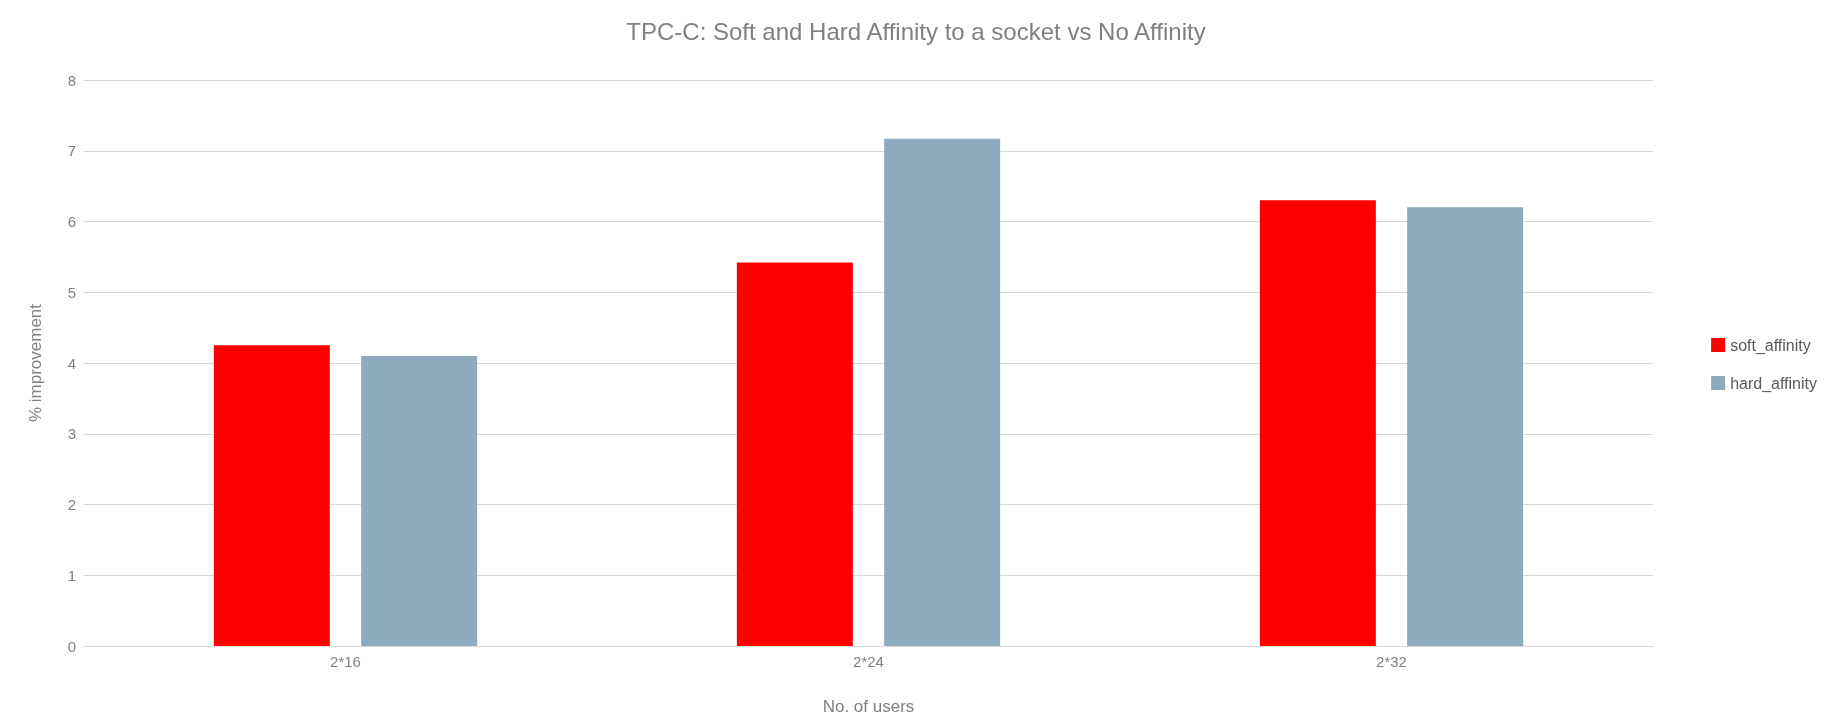 The height and width of the screenshot is (728, 1832). Describe the element at coordinates (71, 575) in the screenshot. I see `y-tick-label: 1` at that location.